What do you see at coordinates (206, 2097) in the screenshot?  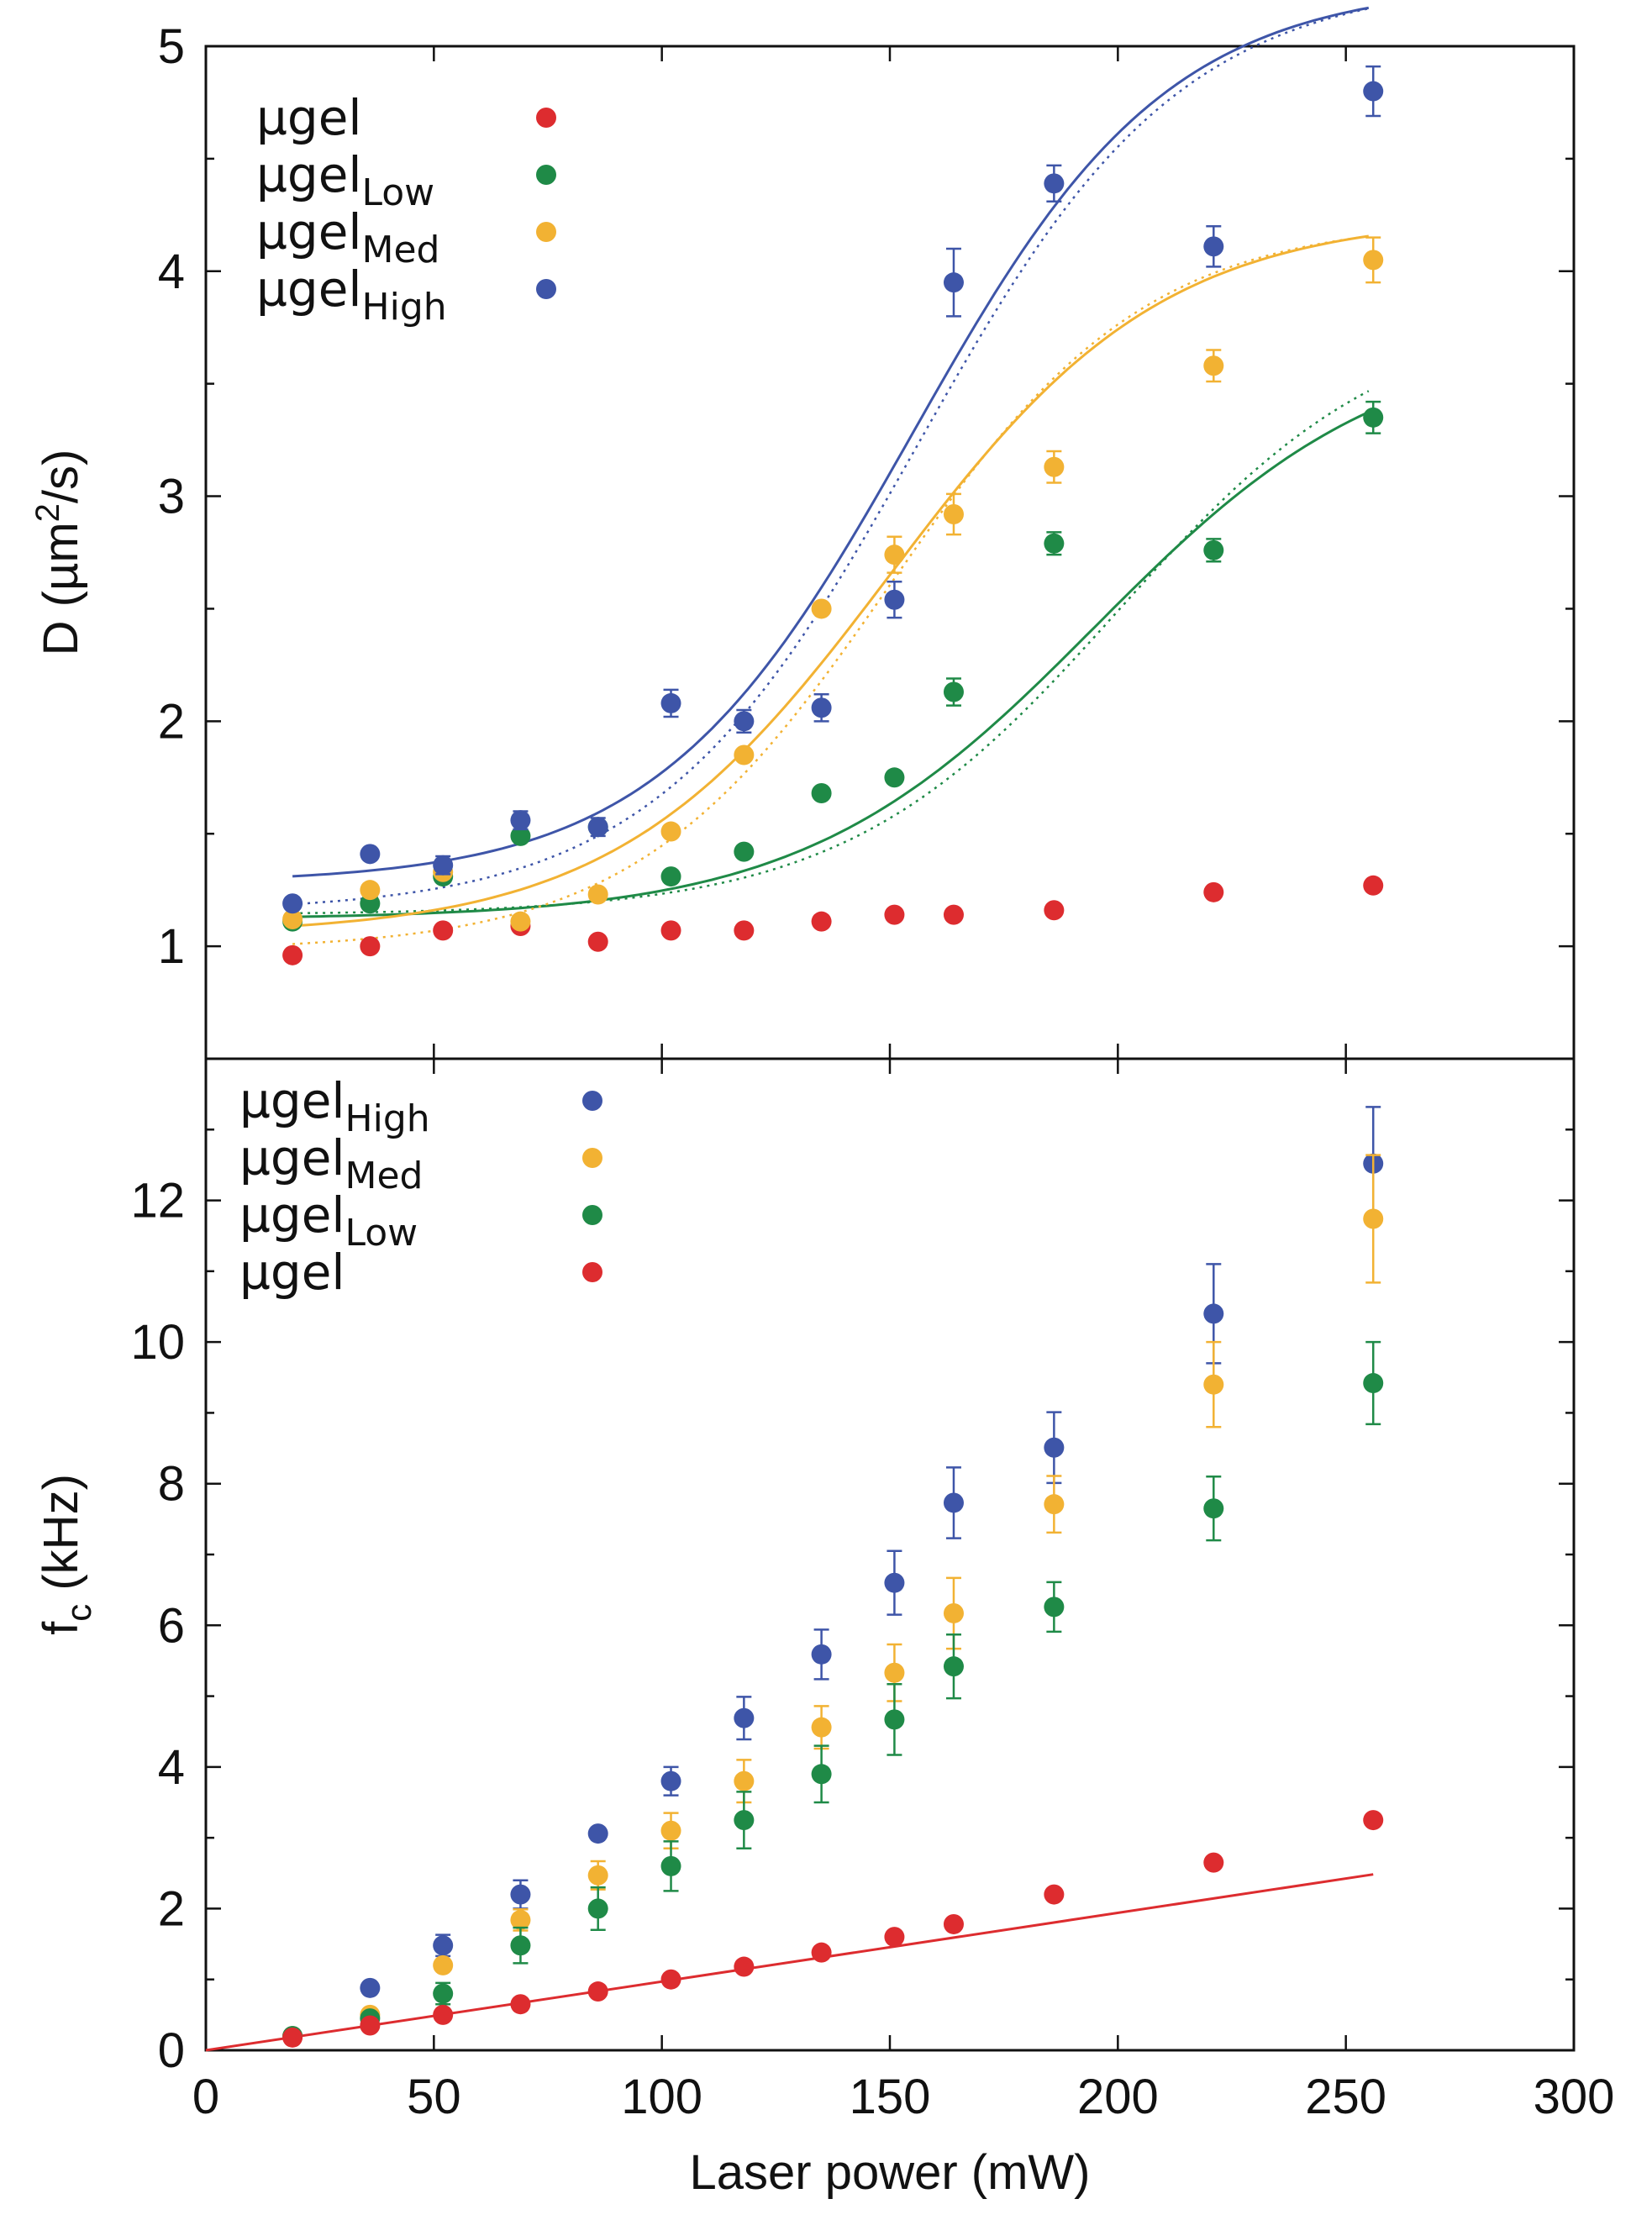 I see `x-tick-label: 0` at bounding box center [206, 2097].